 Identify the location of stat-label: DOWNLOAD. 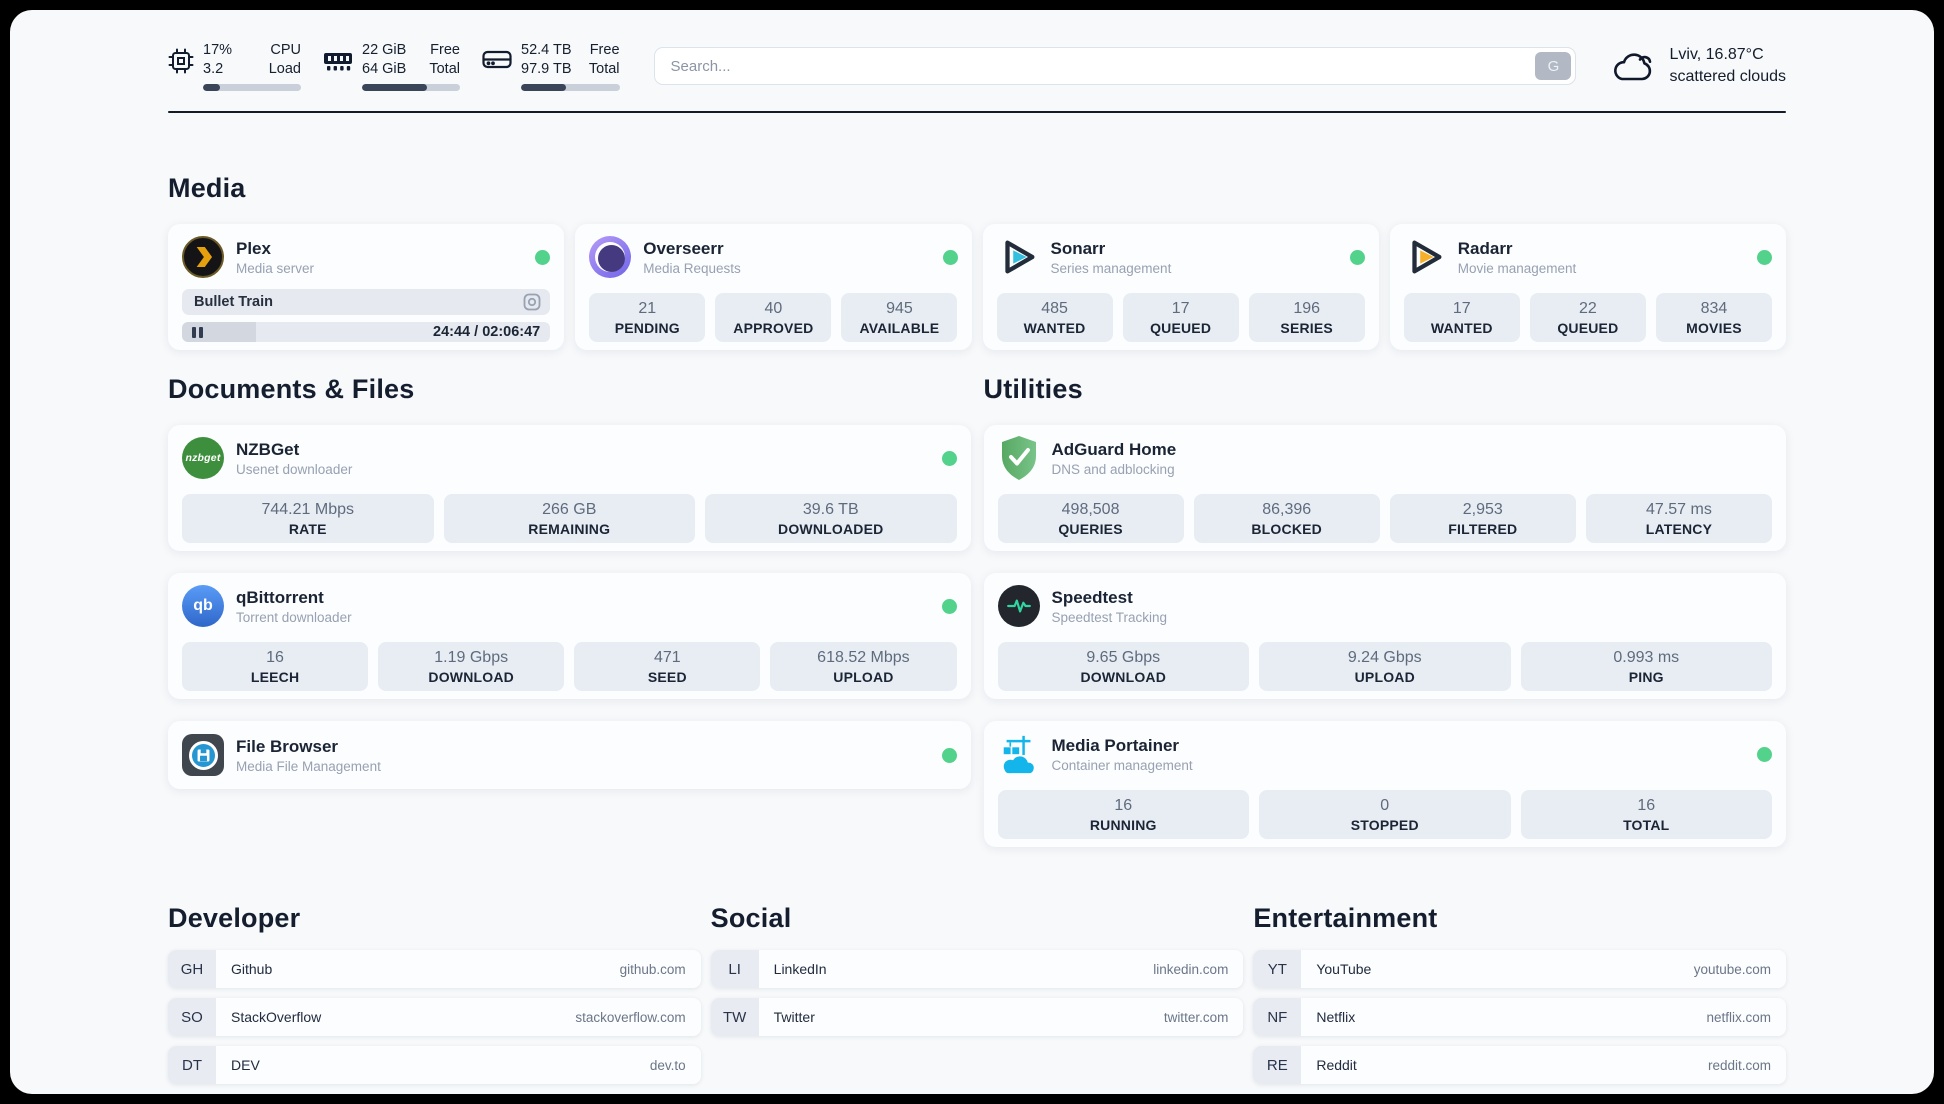
(471, 677).